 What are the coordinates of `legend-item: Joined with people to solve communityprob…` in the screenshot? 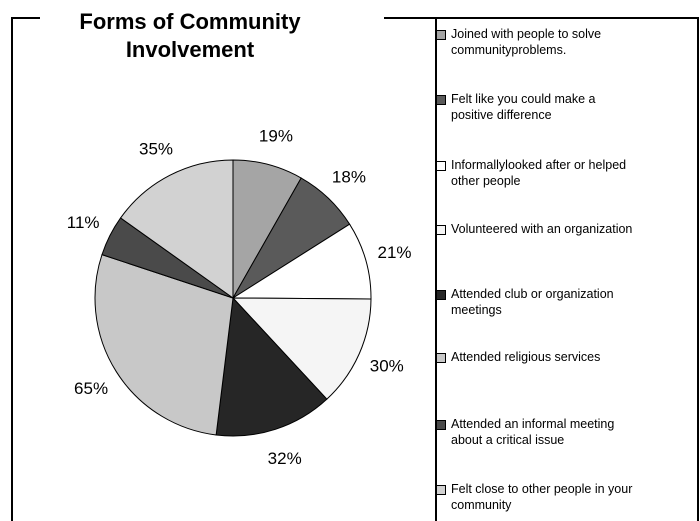 It's located at (567, 42).